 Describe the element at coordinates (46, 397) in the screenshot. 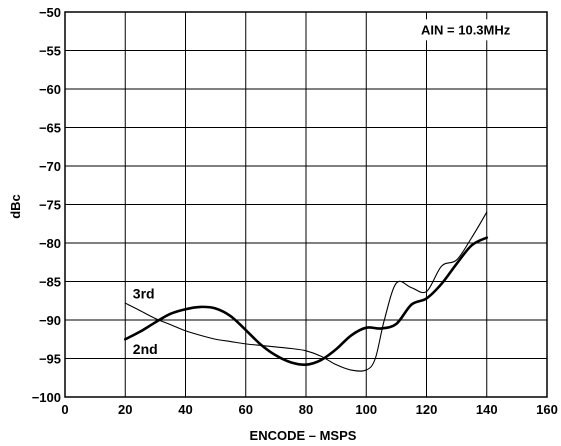

I see `y-tick-label: −100` at that location.